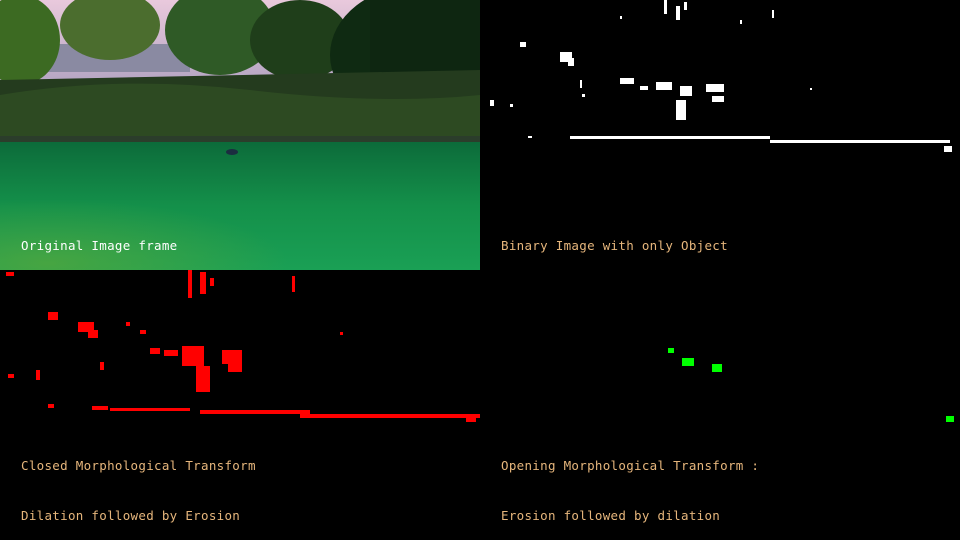  I want to click on opened-transform-label: Opening Morphological Transform :, so click(630, 465).